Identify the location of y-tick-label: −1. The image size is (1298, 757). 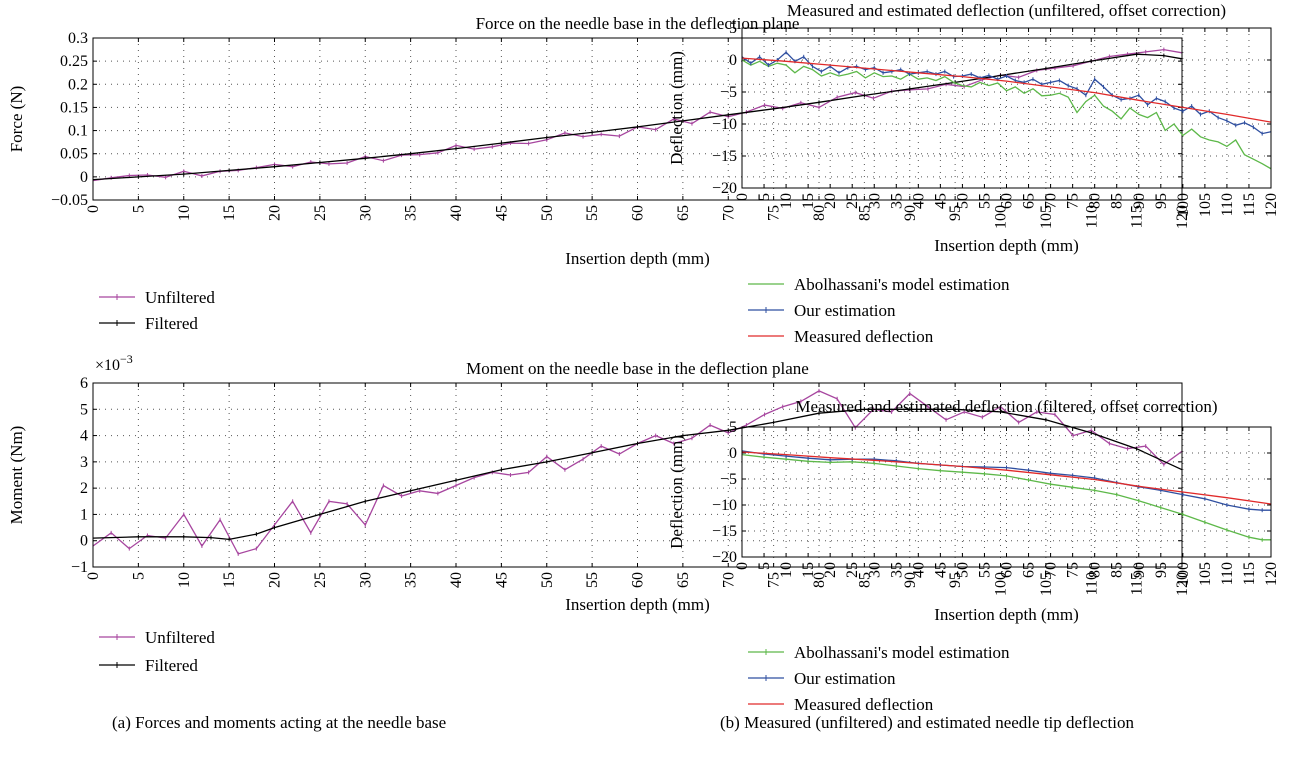
(79, 567).